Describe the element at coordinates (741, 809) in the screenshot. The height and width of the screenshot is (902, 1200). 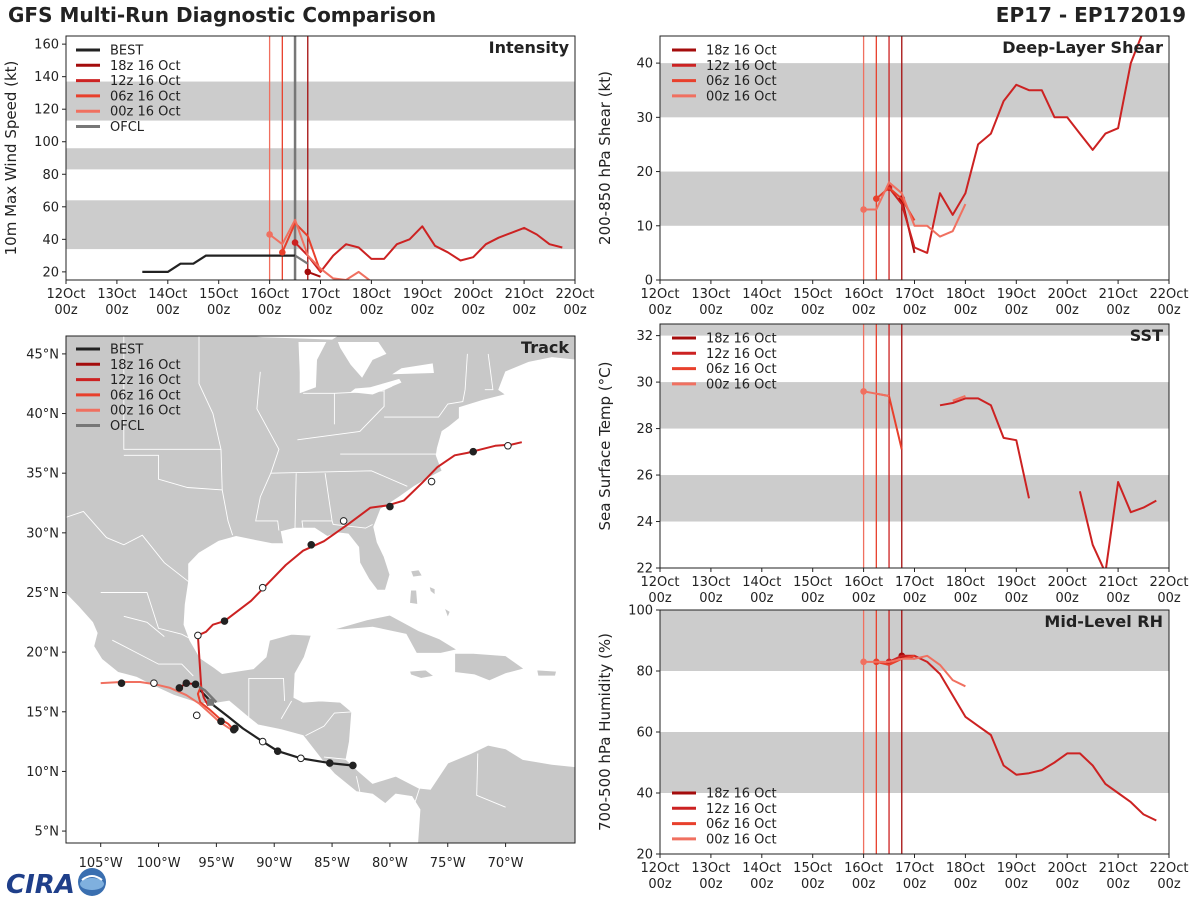
I see `rh-legend-label-1: 12z 16 Oct` at that location.